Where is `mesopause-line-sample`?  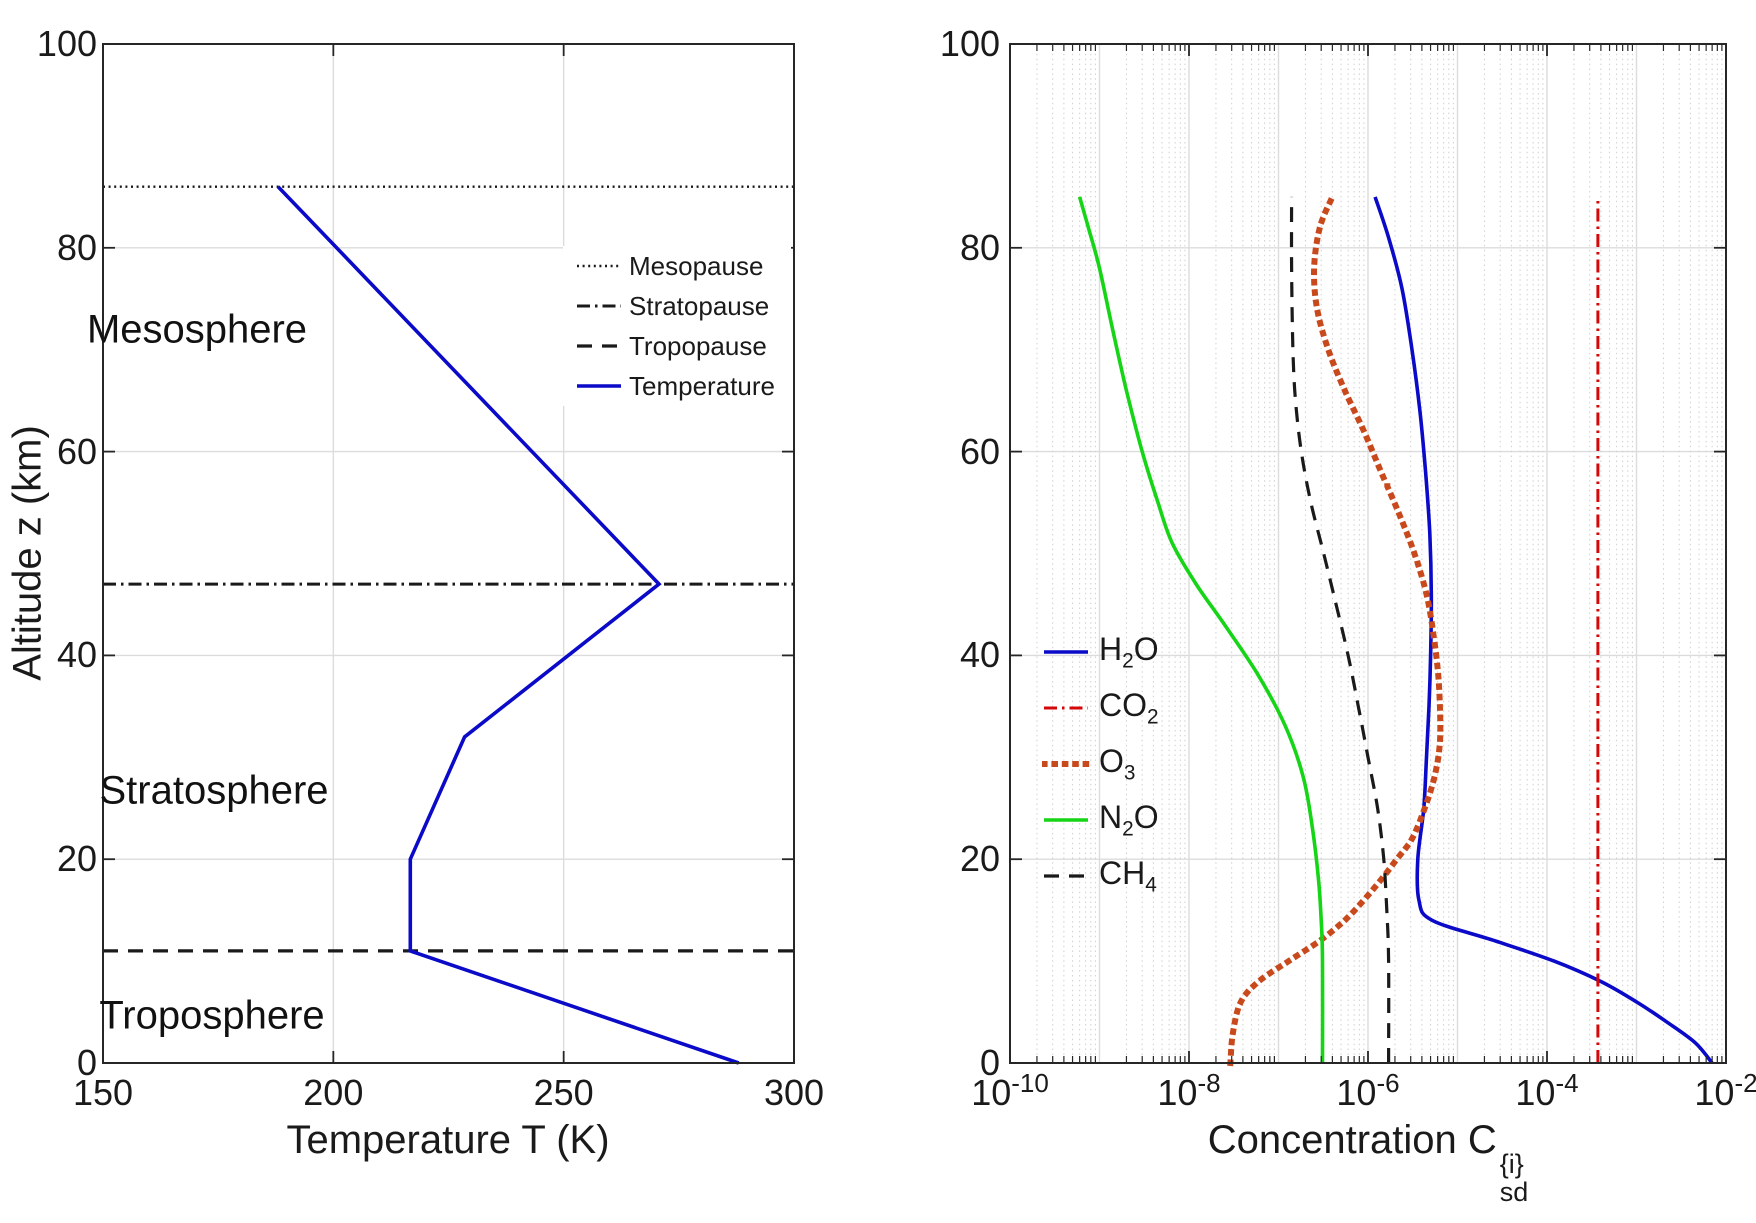
mesopause-line-sample is located at coordinates (599, 266).